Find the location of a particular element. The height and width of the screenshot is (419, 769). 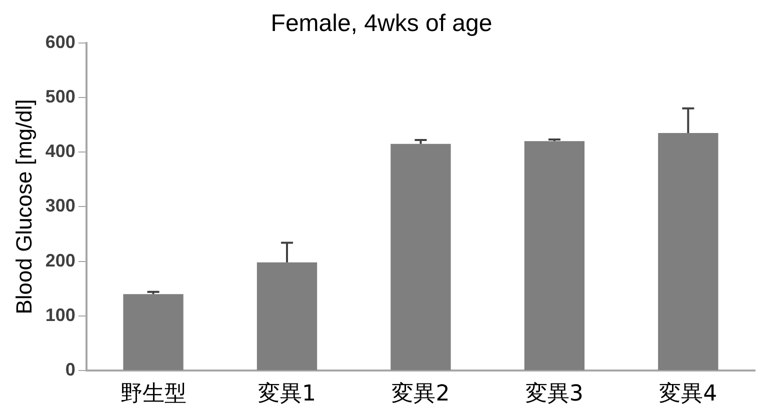

x-tick-label: 変異2 is located at coordinates (421, 394).